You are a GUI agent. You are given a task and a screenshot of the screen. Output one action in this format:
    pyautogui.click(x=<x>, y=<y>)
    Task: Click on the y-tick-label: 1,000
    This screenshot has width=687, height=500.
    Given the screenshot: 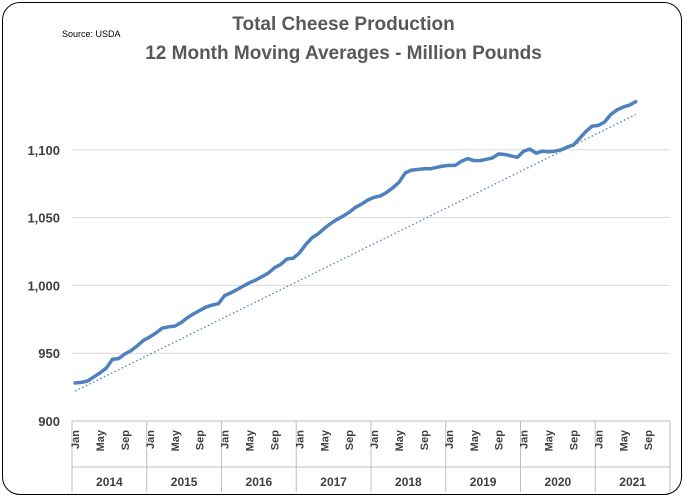 What is the action you would take?
    pyautogui.click(x=43, y=285)
    